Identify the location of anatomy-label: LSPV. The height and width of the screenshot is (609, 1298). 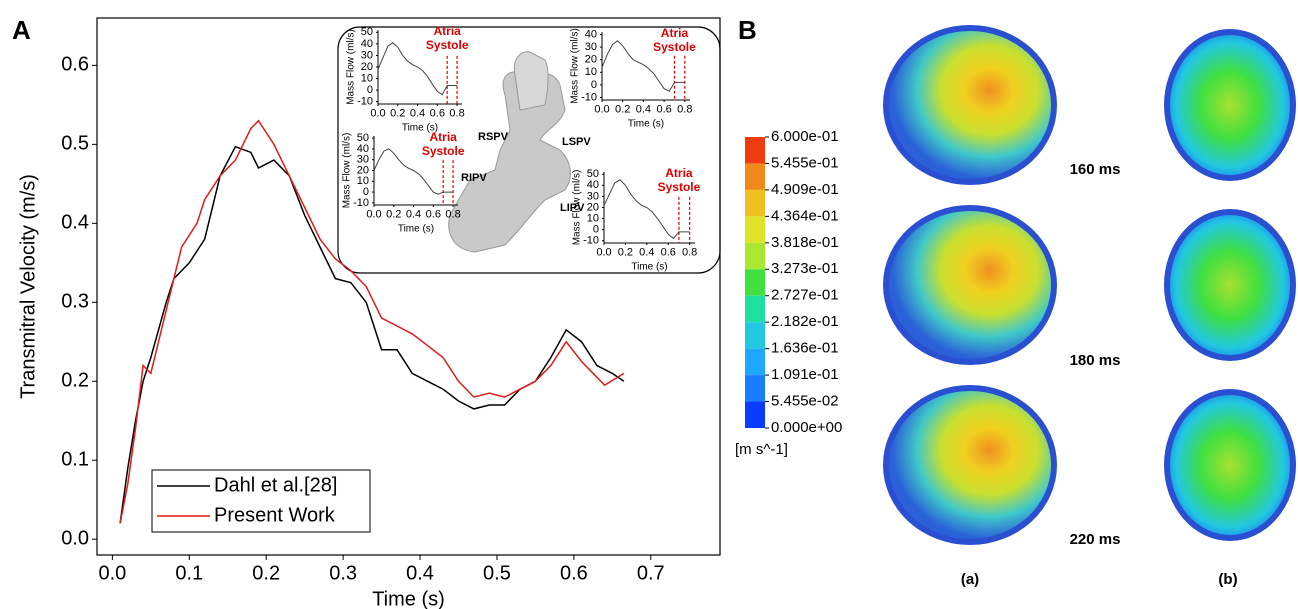
(576, 142).